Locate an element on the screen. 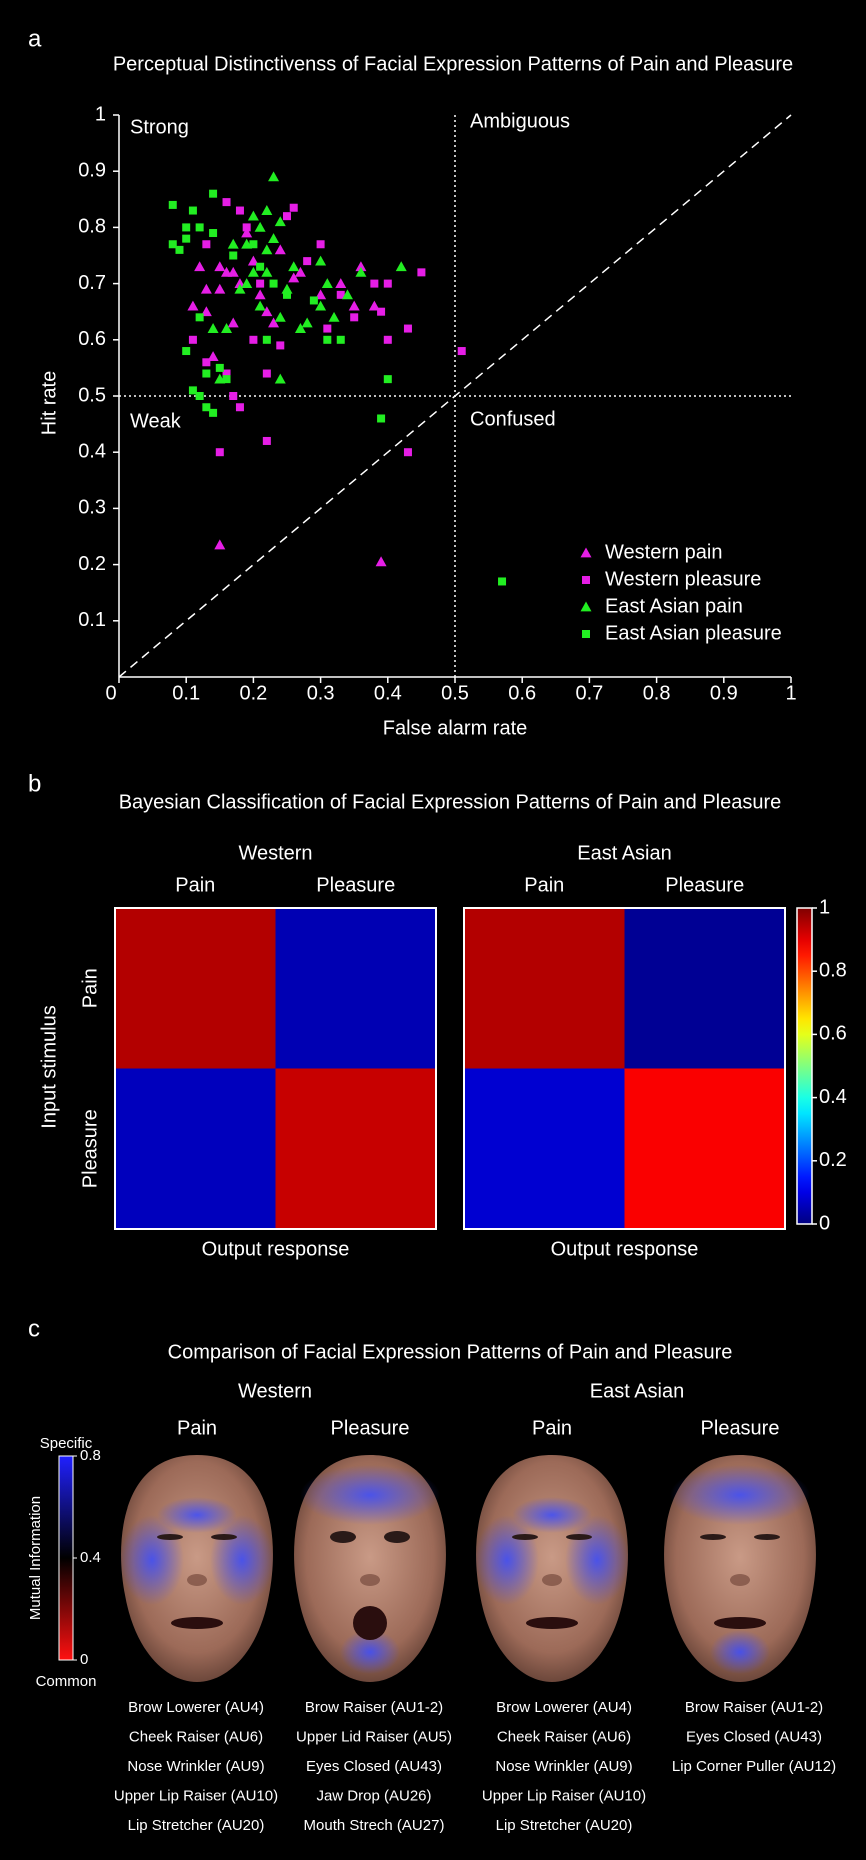 The height and width of the screenshot is (1860, 866). x-tick-label: 0.5 is located at coordinates (455, 693).